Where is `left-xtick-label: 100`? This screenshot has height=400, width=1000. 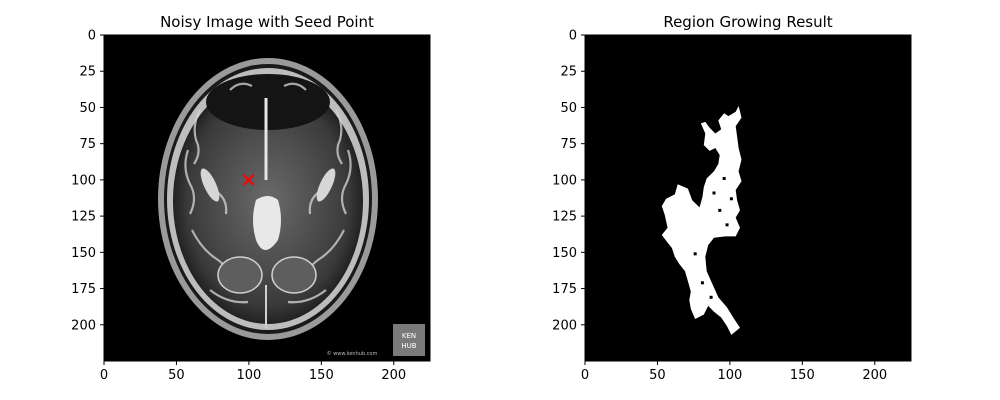
left-xtick-label: 100 is located at coordinates (248, 375).